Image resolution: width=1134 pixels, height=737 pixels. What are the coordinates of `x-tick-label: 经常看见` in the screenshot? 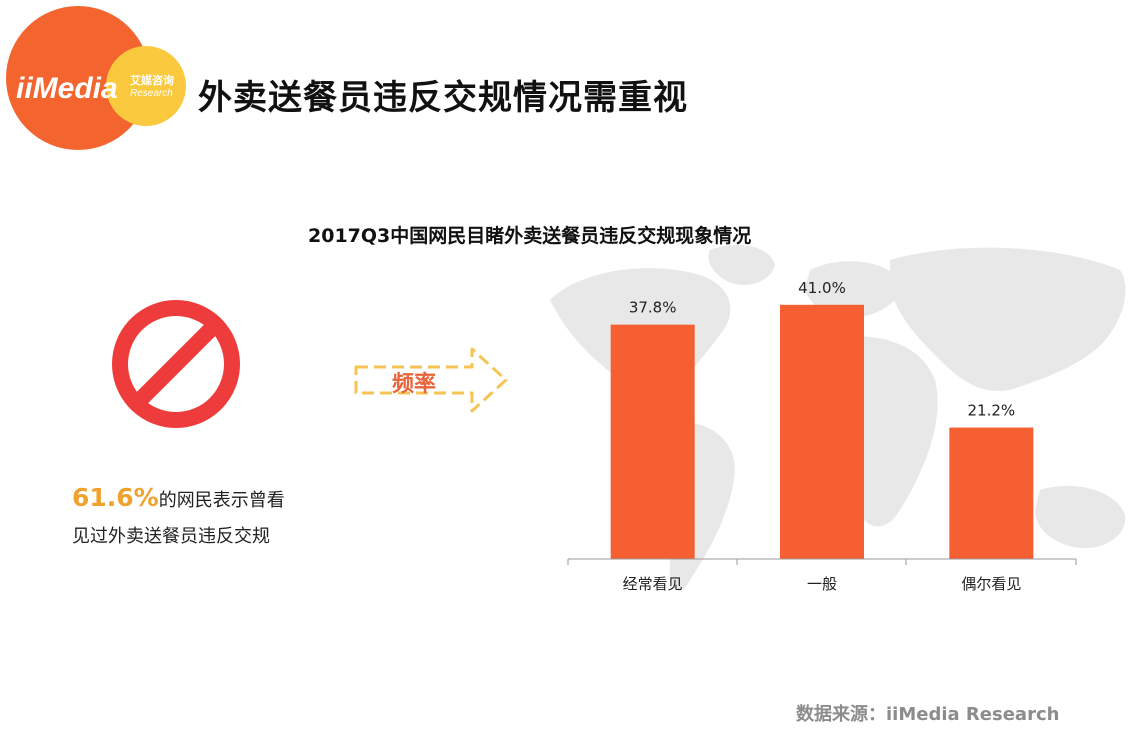 It's located at (653, 584).